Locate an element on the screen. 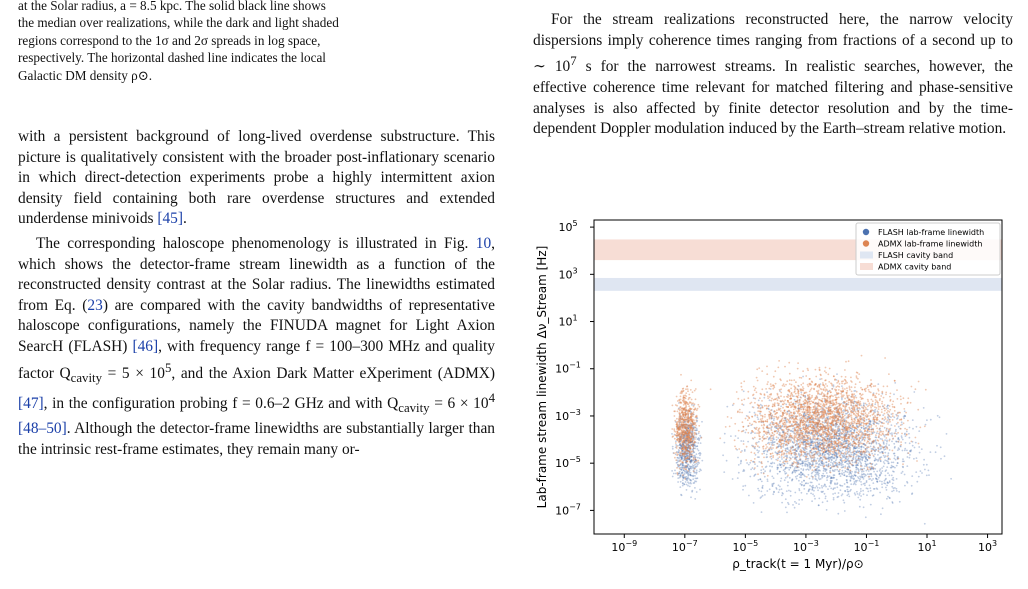 The height and width of the screenshot is (589, 1028). citation-link: [47] is located at coordinates (31, 404).